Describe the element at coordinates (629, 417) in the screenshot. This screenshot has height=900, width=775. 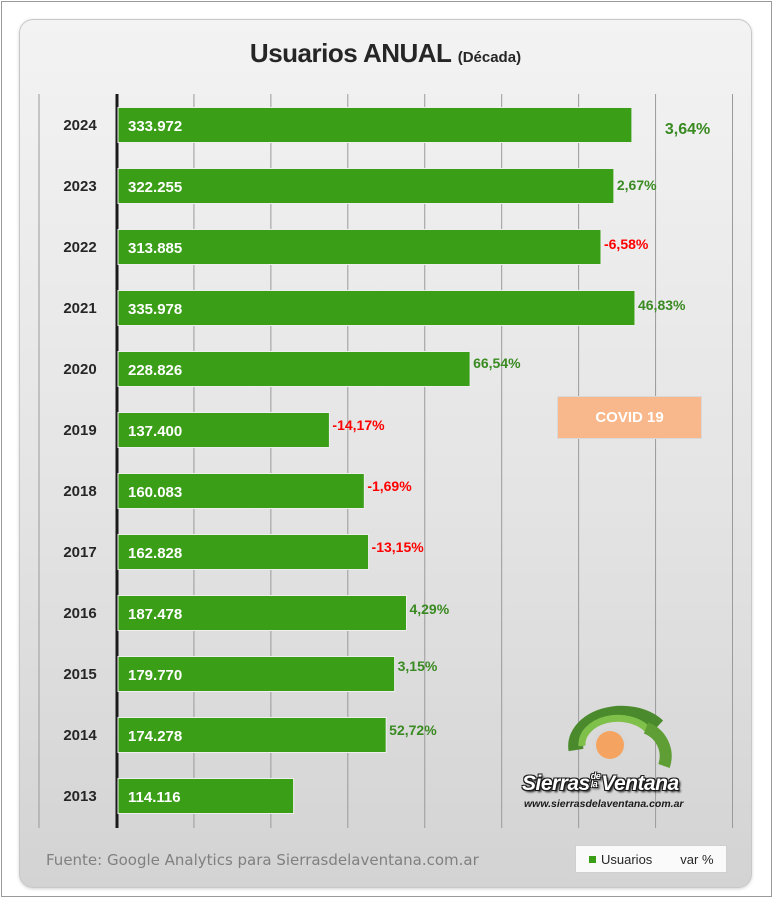
I see `covid-annotation: COVID 19` at that location.